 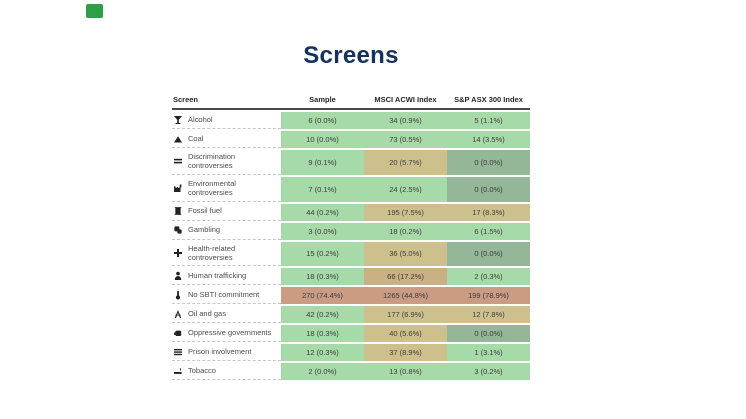 I want to click on value-cell: 199 (78.9%), so click(x=488, y=296).